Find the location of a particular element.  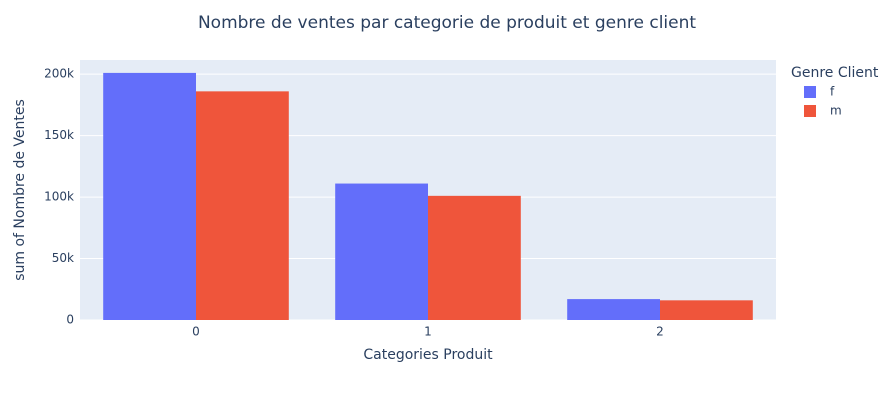

x-tick-label: 1 is located at coordinates (428, 332).